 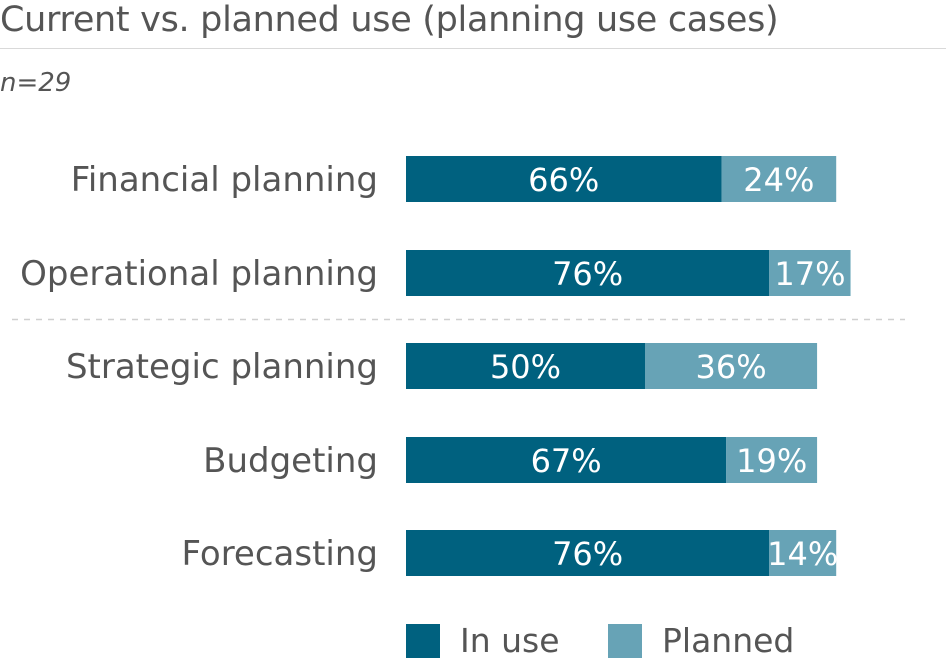 I want to click on title-divider, so click(x=473, y=48).